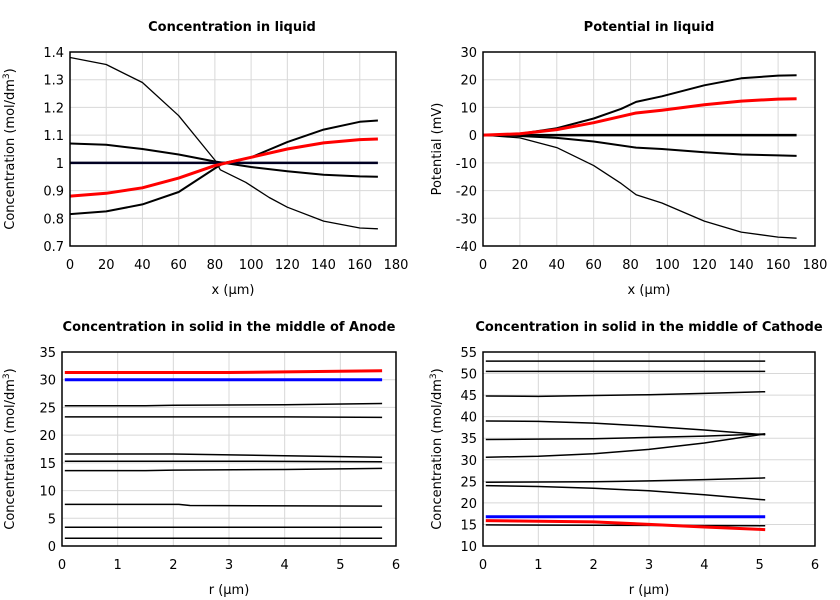 The height and width of the screenshot is (600, 840). What do you see at coordinates (466, 164) in the screenshot?
I see `y-tick-label: -10` at bounding box center [466, 164].